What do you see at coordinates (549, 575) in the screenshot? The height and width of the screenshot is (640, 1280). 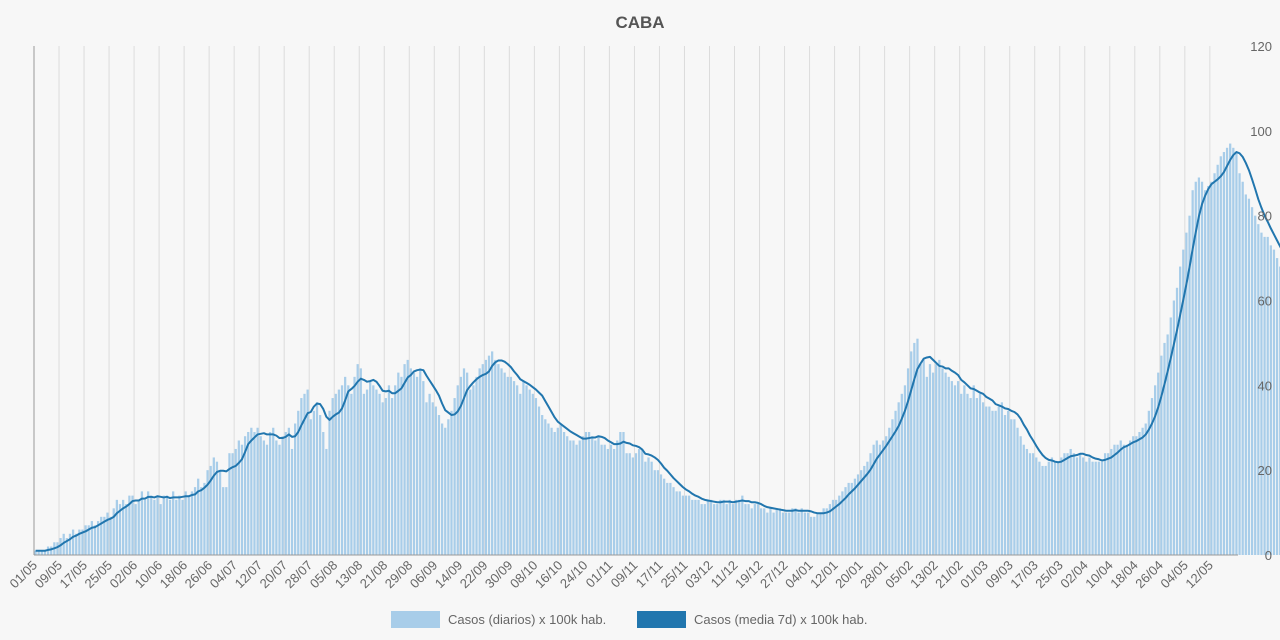 I see `x-tick-label: 16/10` at bounding box center [549, 575].